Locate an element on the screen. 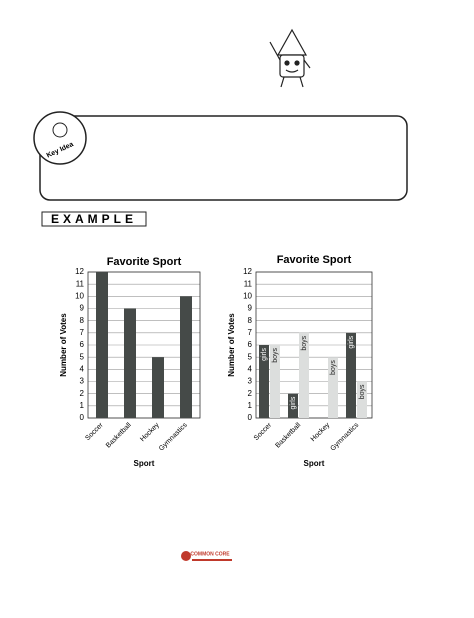  bulb-icon is located at coordinates (60, 130).